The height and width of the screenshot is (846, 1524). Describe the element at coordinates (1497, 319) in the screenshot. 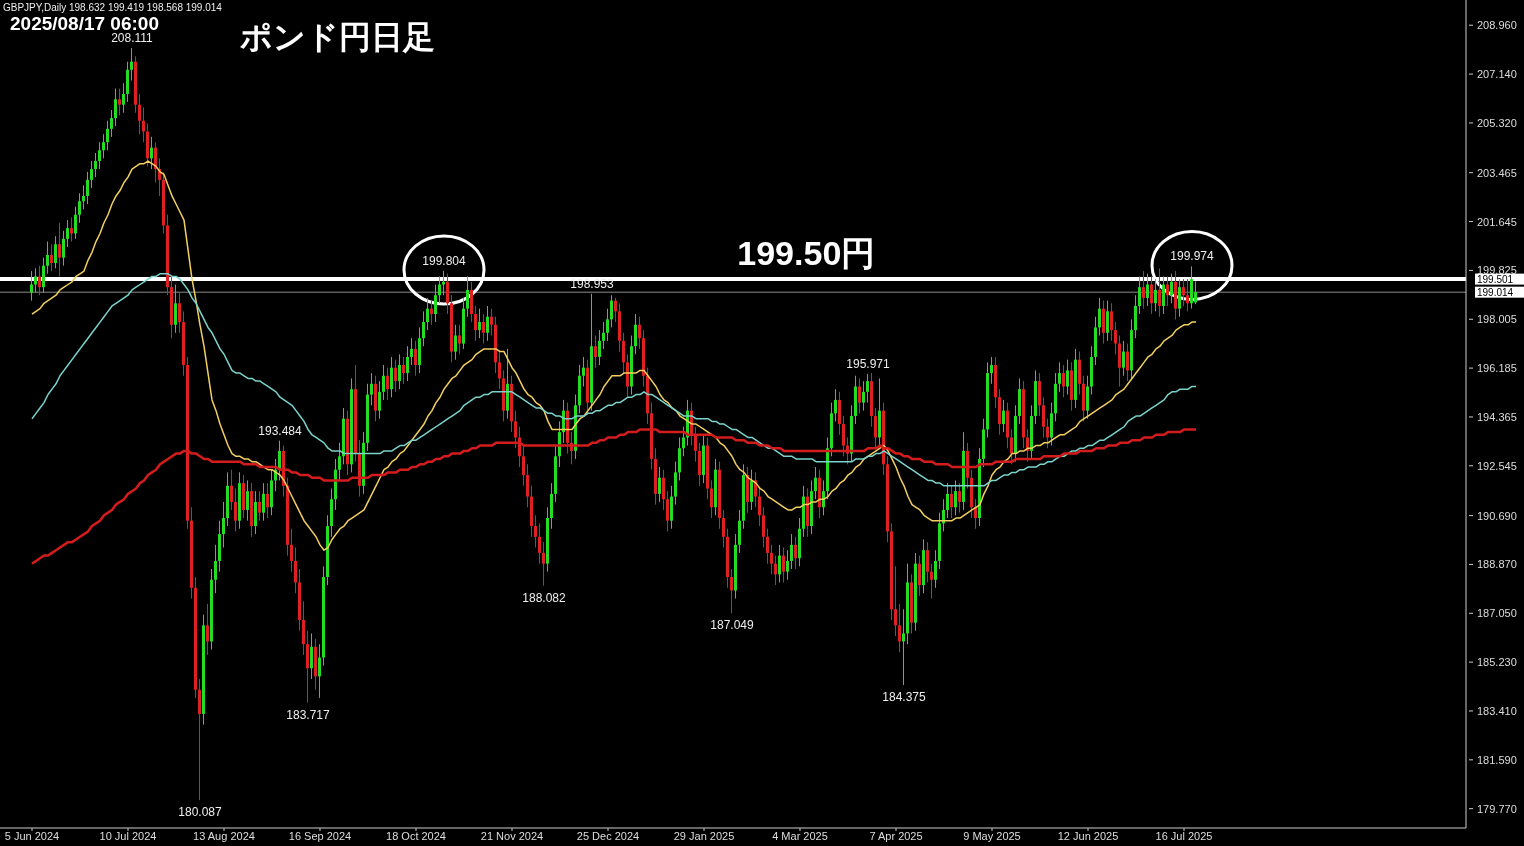

I see `y-tick-label: 198.005` at that location.